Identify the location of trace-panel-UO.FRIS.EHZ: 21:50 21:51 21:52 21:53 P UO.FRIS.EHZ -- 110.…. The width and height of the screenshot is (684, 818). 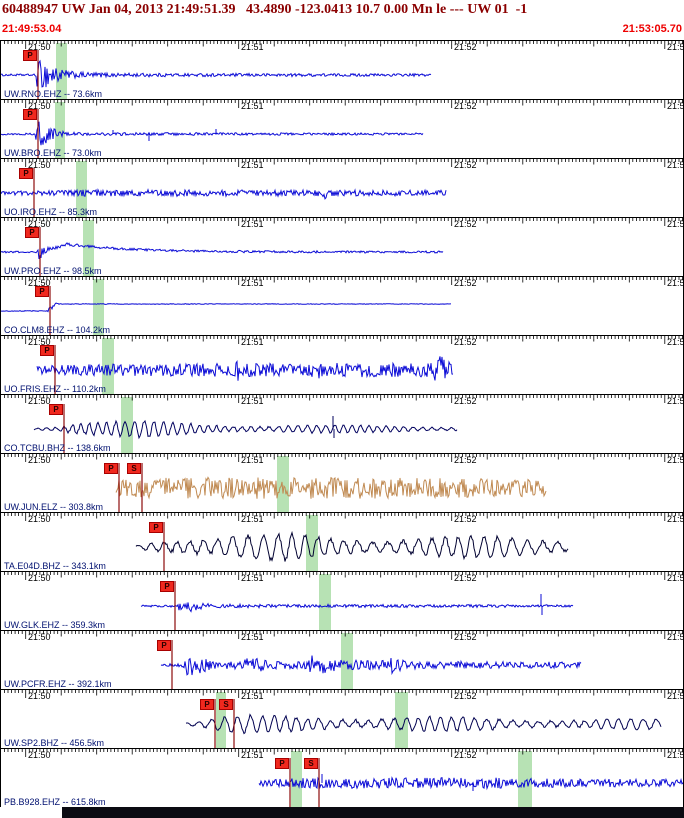
(342, 364).